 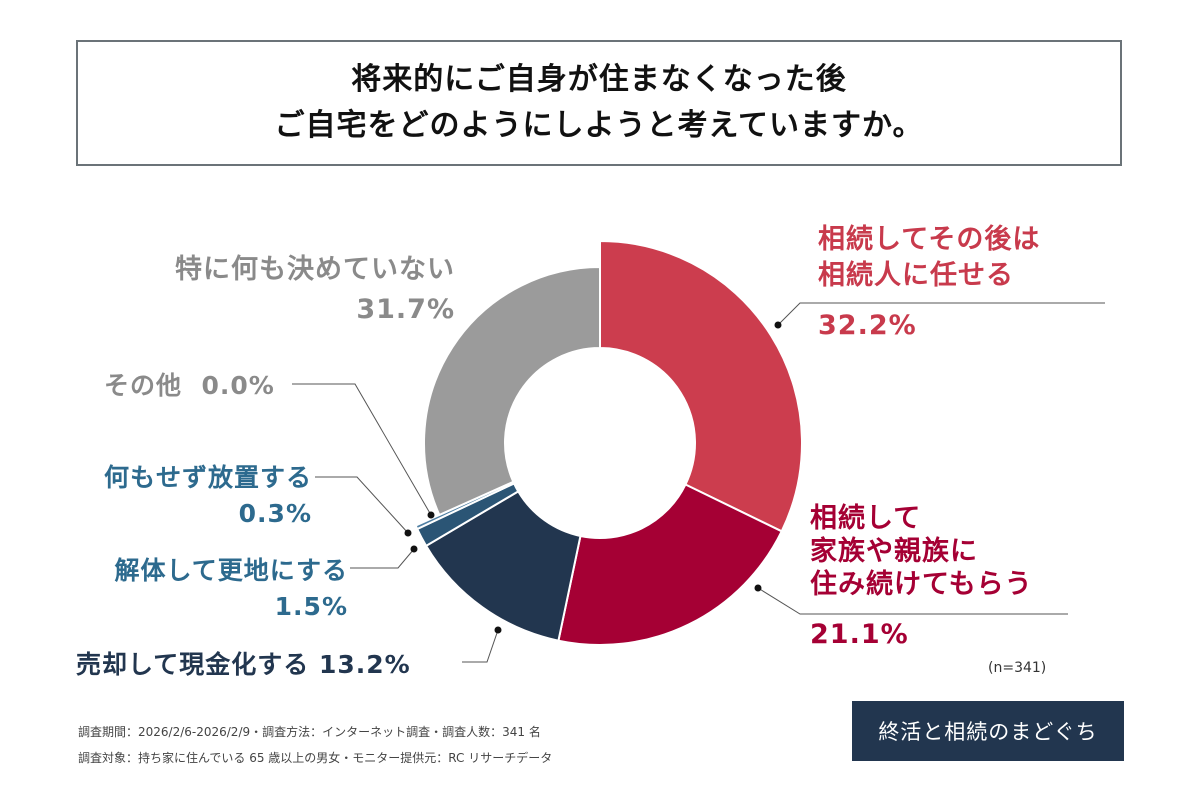 I want to click on value-label: 0.3%, so click(x=275, y=513).